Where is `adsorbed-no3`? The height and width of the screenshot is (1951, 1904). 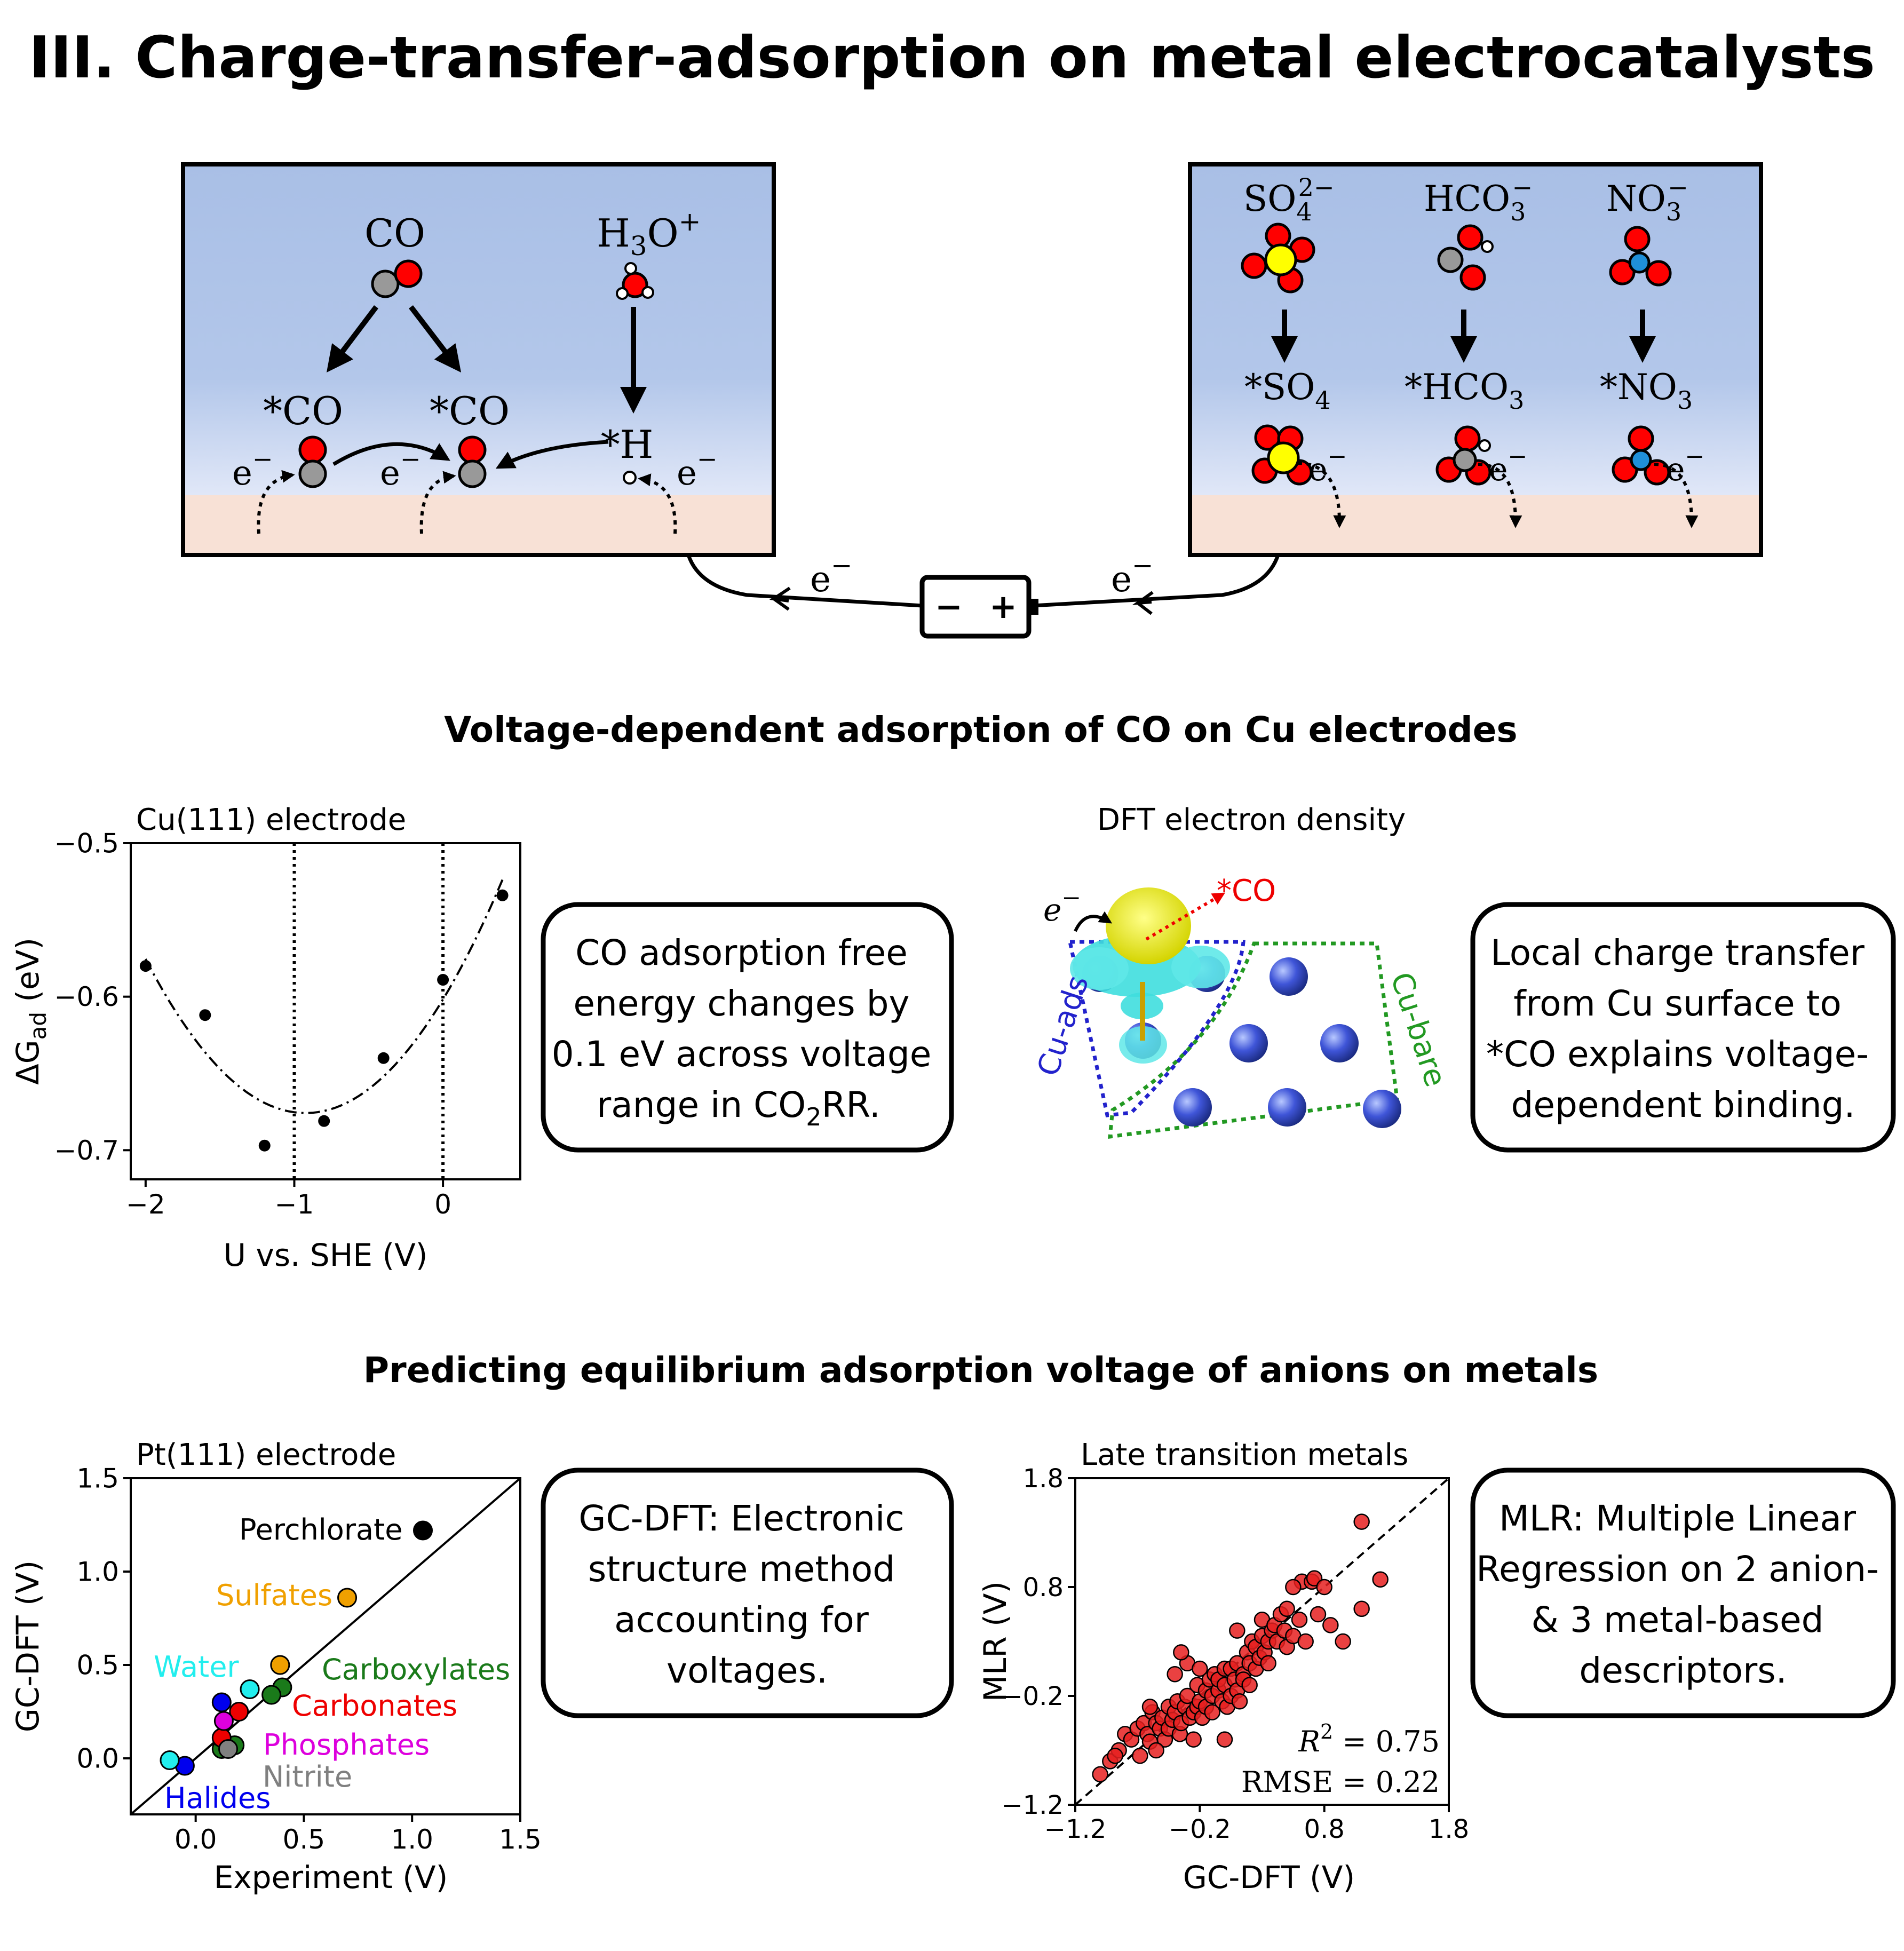 adsorbed-no3 is located at coordinates (1641, 456).